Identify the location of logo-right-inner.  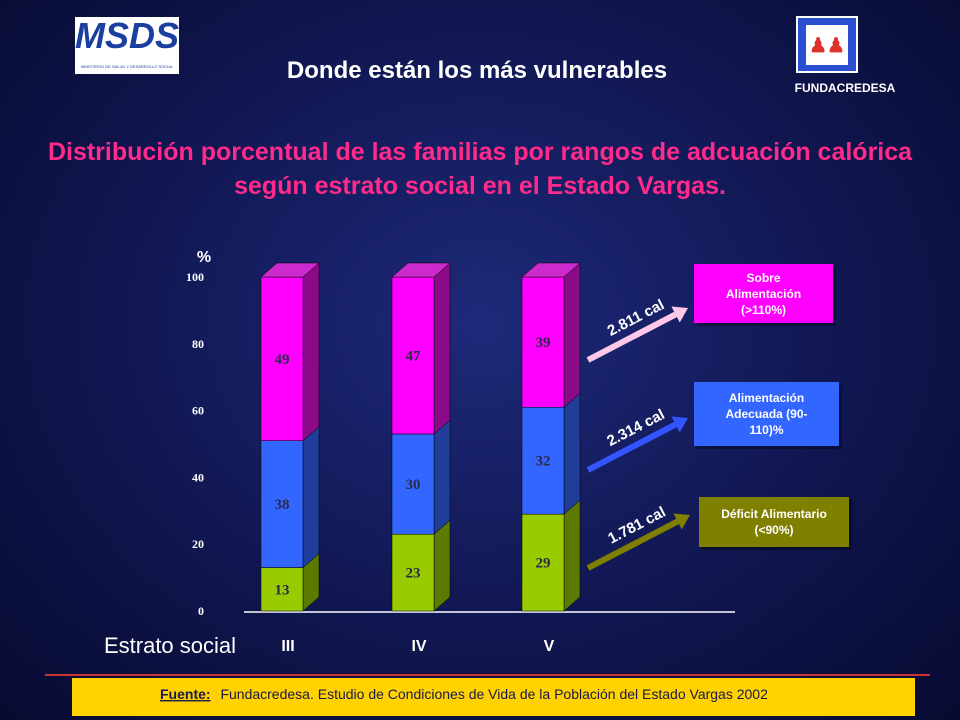
(827, 45).